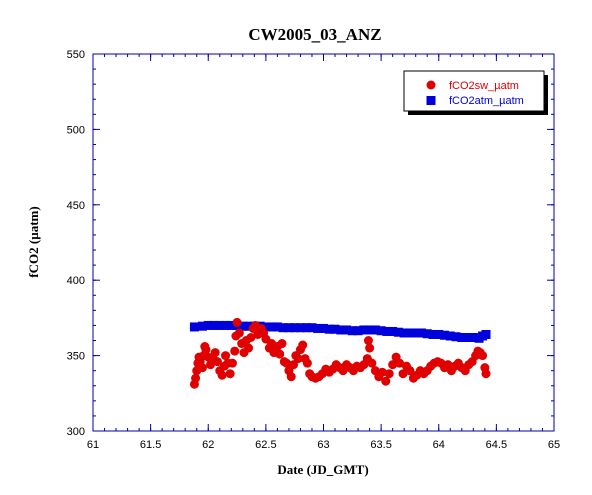 The width and height of the screenshot is (592, 495). Describe the element at coordinates (76, 432) in the screenshot. I see `y-tick-label: 300` at that location.